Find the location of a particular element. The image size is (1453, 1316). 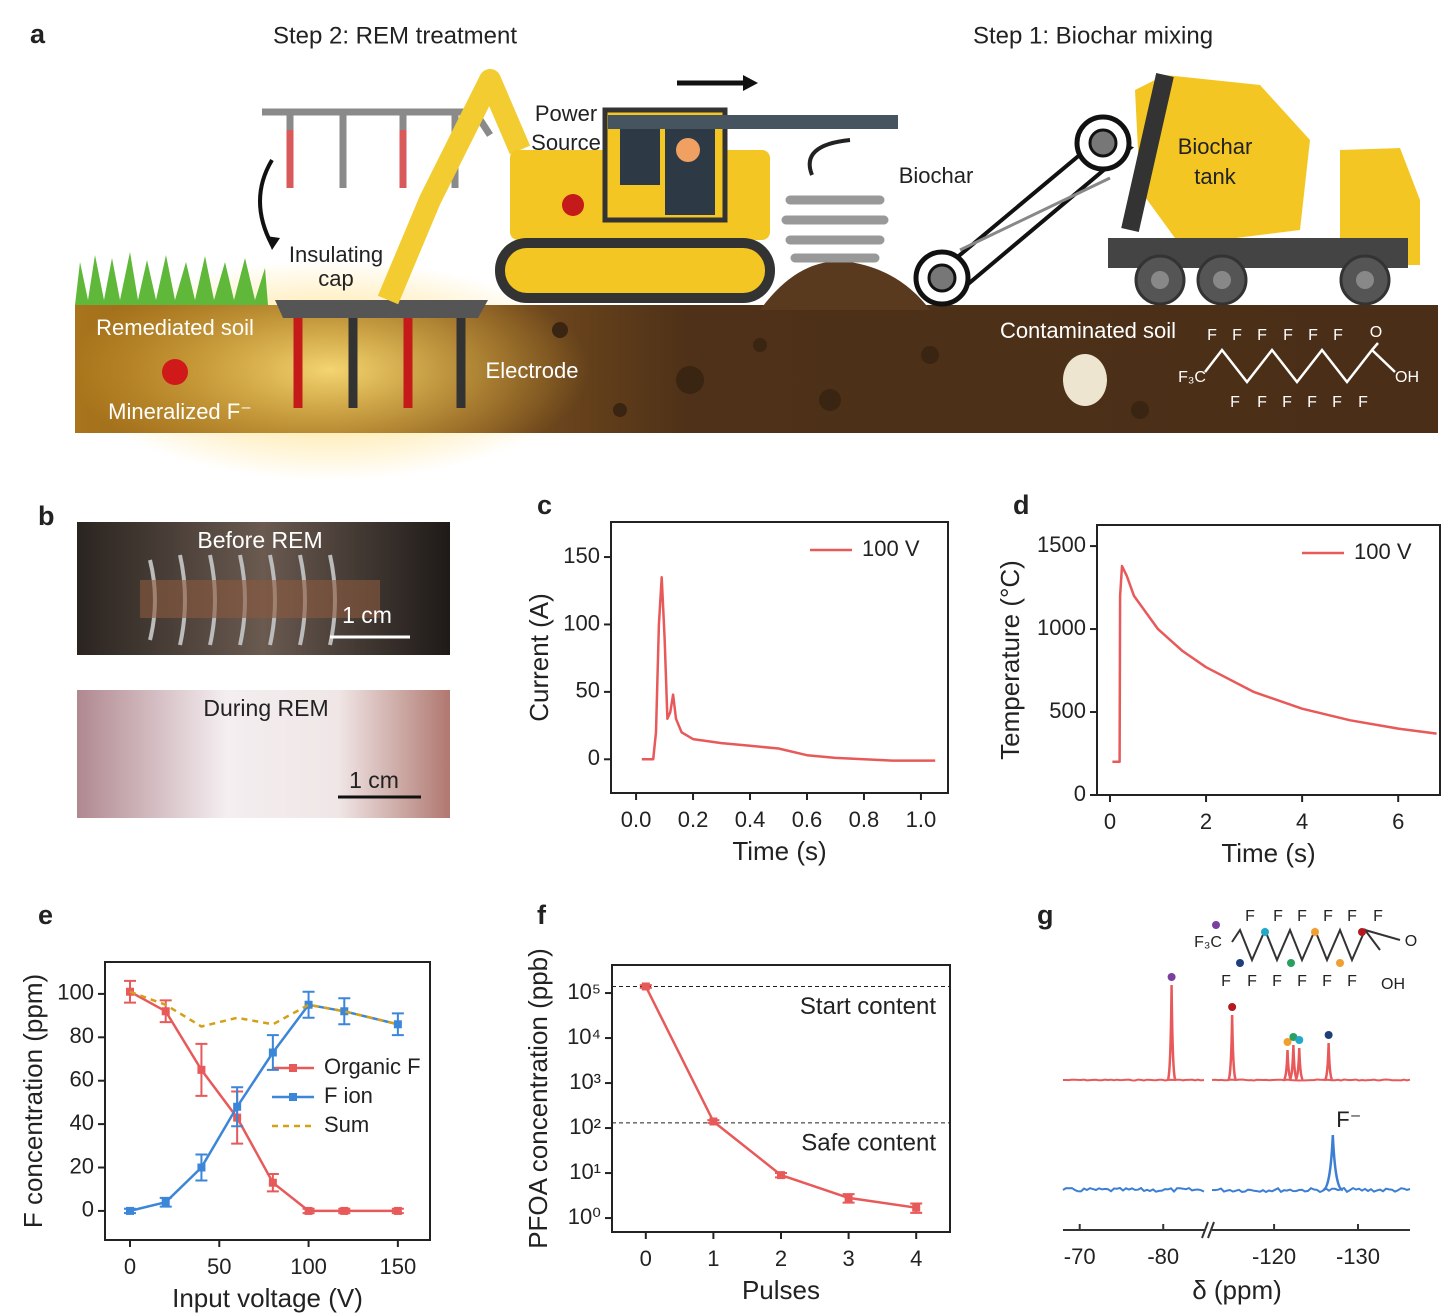

x-tick-label: 1 is located at coordinates (713, 1258).